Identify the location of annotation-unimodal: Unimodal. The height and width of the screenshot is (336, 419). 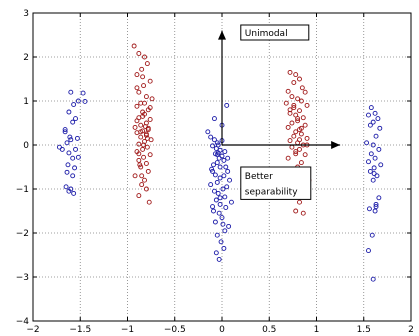
(266, 34).